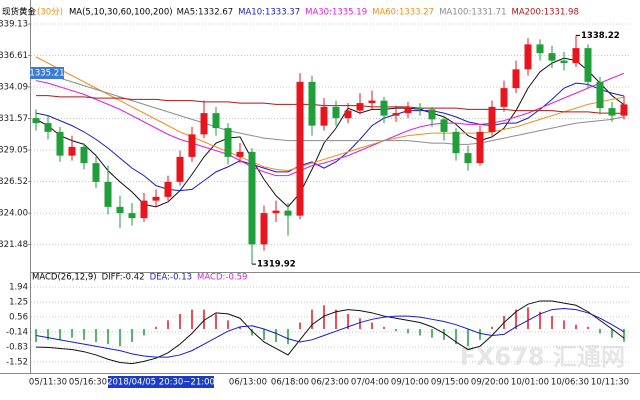 The width and height of the screenshot is (640, 400). I want to click on x-tick-label: 09/10:00, so click(410, 383).